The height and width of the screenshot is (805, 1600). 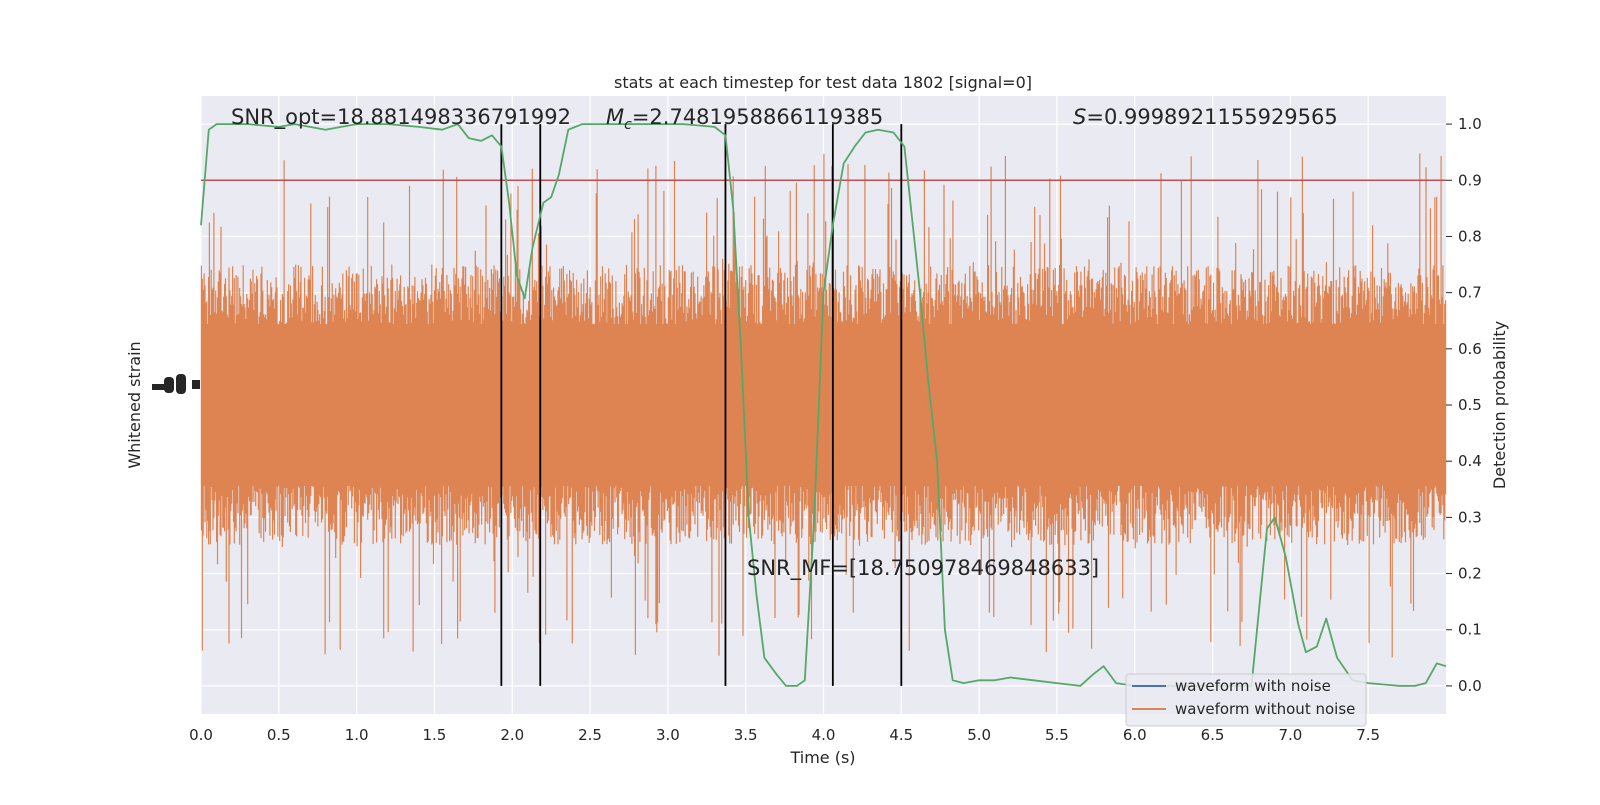 What do you see at coordinates (1253, 686) in the screenshot?
I see `legend-label-with-noise: waveform with noise` at bounding box center [1253, 686].